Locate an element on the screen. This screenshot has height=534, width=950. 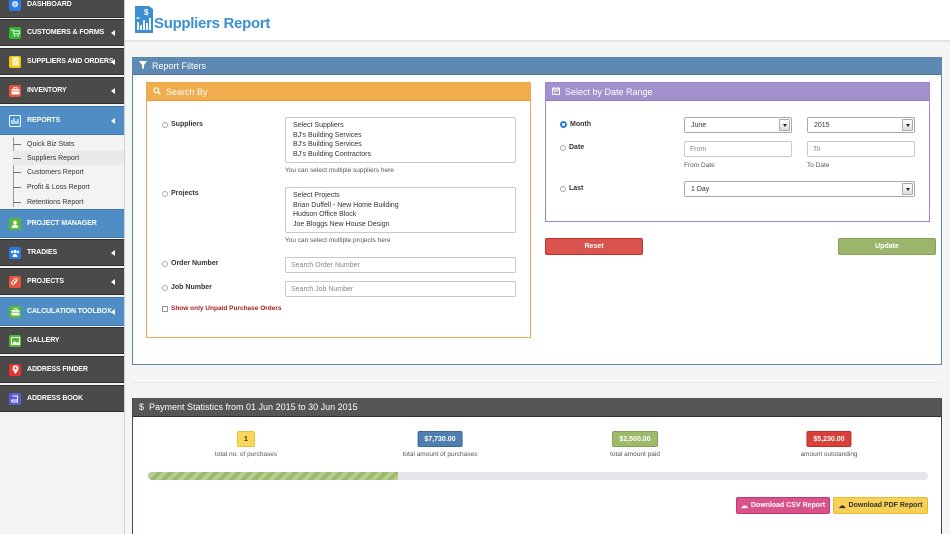
suppliers-help-text: You can select multiple suppliers here is located at coordinates (339, 170).